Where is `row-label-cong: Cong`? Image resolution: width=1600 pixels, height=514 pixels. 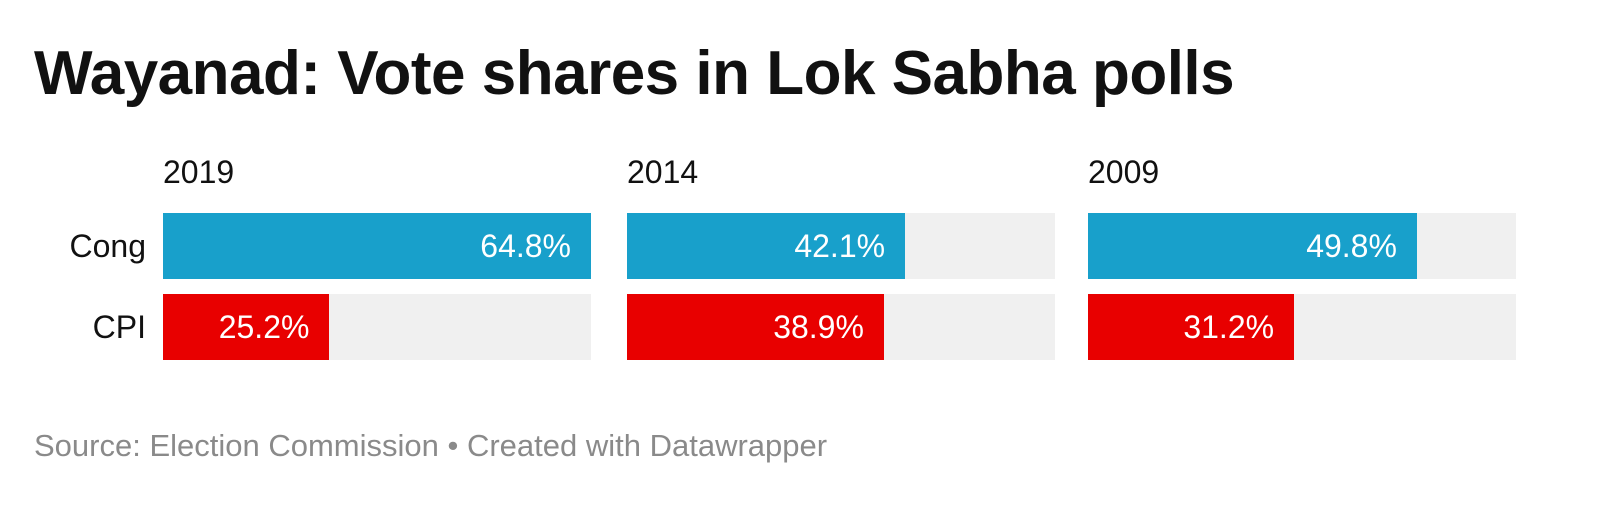
row-label-cong: Cong is located at coordinates (108, 246).